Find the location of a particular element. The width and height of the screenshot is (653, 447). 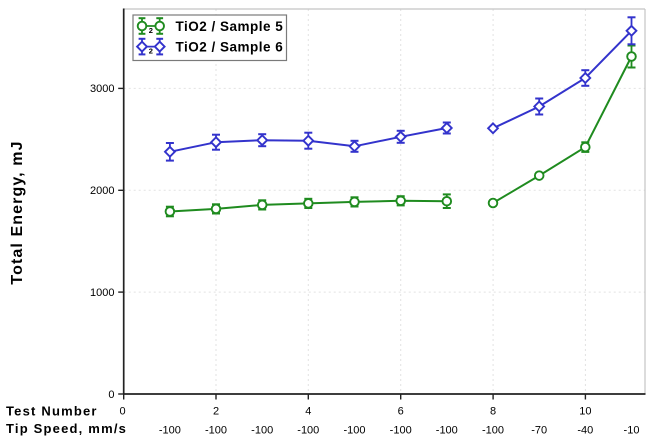

svg-text: 1000 is located at coordinates (102, 293).